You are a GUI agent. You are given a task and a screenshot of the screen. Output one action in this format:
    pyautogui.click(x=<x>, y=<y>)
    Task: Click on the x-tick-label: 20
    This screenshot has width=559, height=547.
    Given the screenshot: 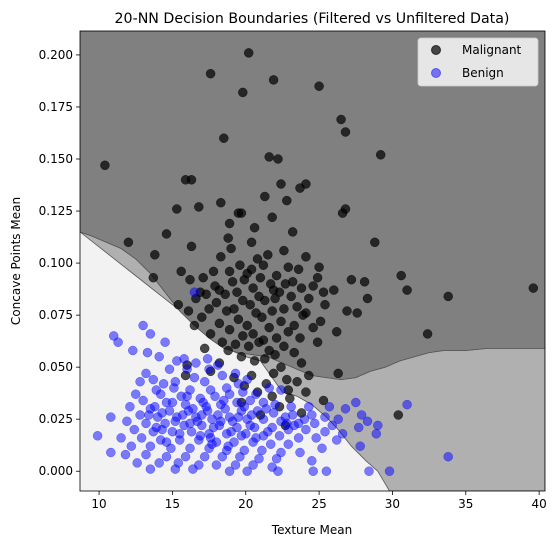 What is the action you would take?
    pyautogui.click(x=245, y=504)
    